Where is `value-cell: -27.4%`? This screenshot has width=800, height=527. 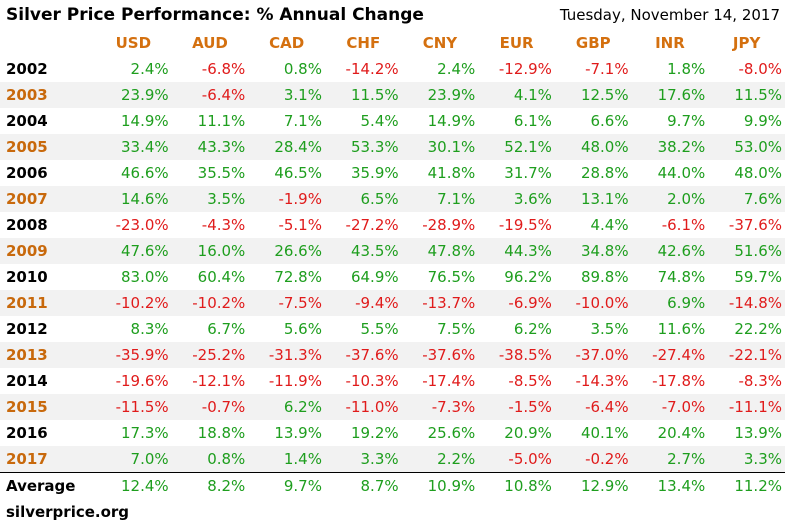
value-cell: -27.4% is located at coordinates (670, 355).